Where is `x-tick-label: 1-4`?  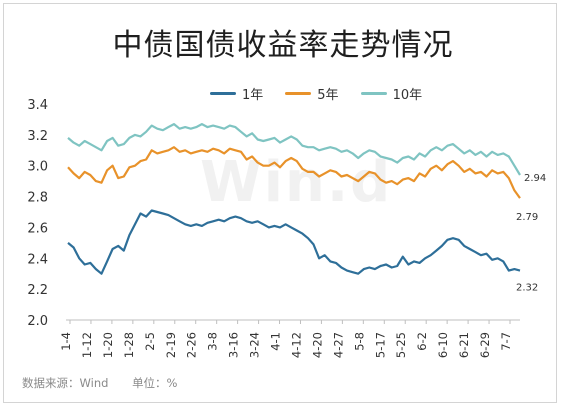 x-tick-label: 1-4 is located at coordinates (66, 341).